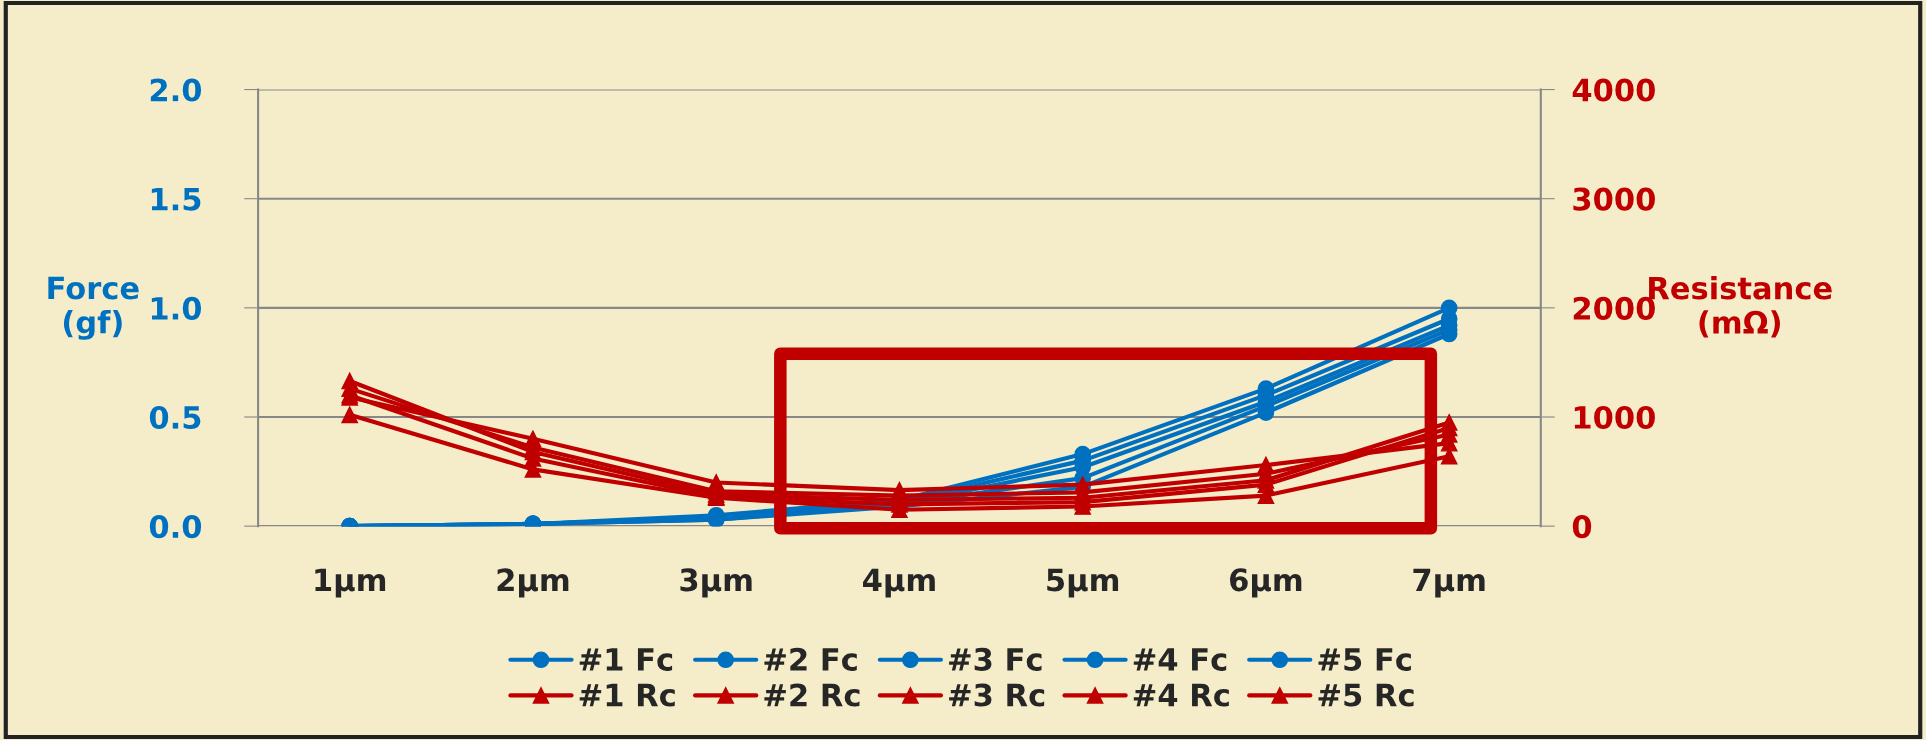  I want to click on x-tick-label: 7μm, so click(1449, 583).